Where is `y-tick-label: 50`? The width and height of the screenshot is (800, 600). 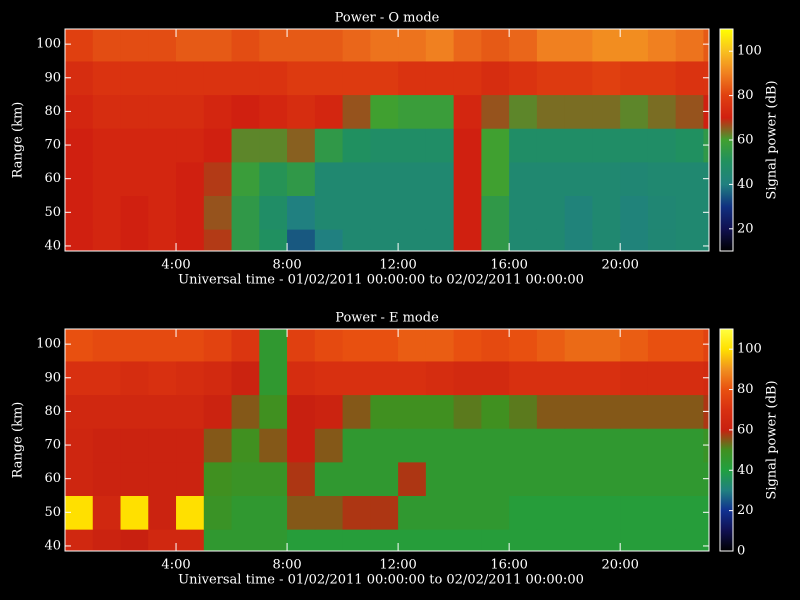
y-tick-label: 50 is located at coordinates (52, 212).